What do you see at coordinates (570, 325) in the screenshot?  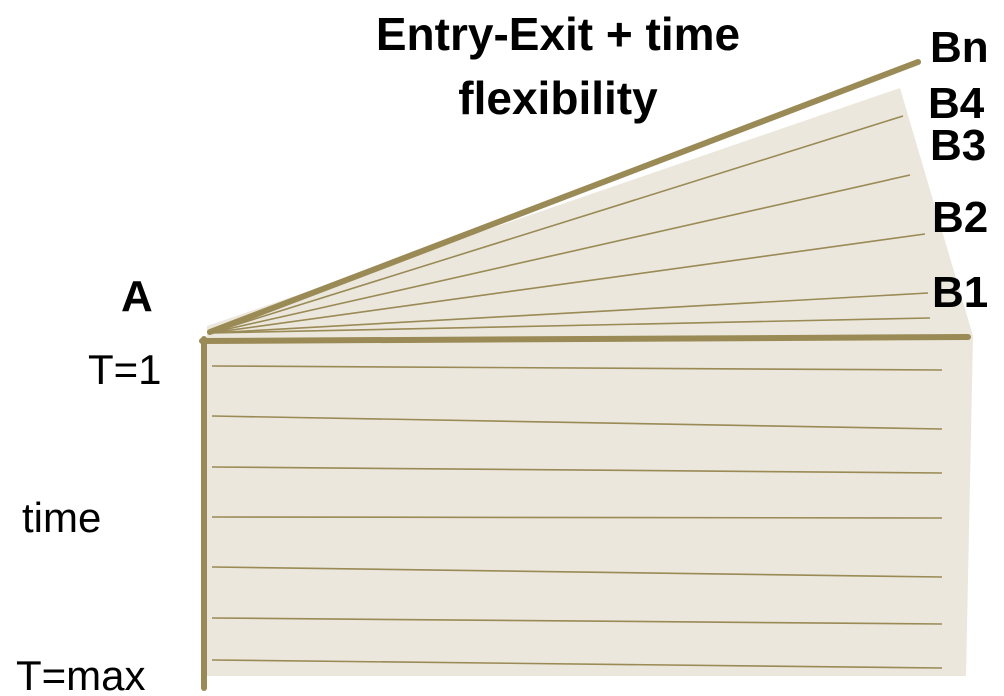 I see `fan-line-b1-lower` at bounding box center [570, 325].